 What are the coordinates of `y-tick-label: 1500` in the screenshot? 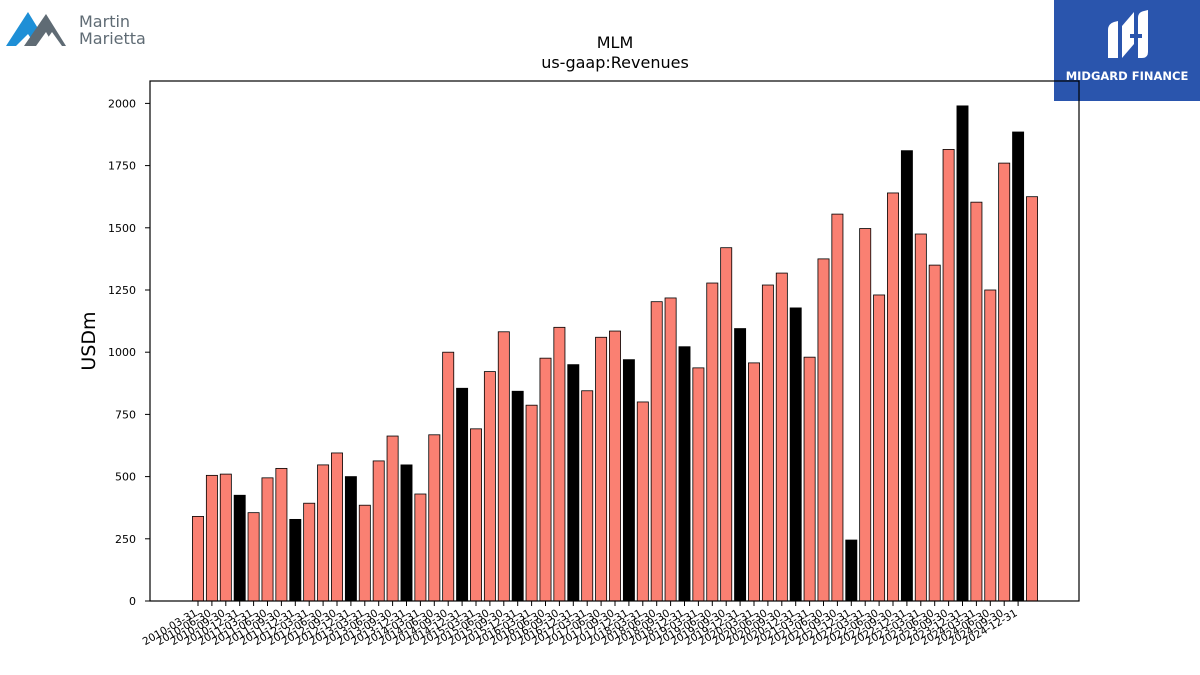 It's located at (122, 228).